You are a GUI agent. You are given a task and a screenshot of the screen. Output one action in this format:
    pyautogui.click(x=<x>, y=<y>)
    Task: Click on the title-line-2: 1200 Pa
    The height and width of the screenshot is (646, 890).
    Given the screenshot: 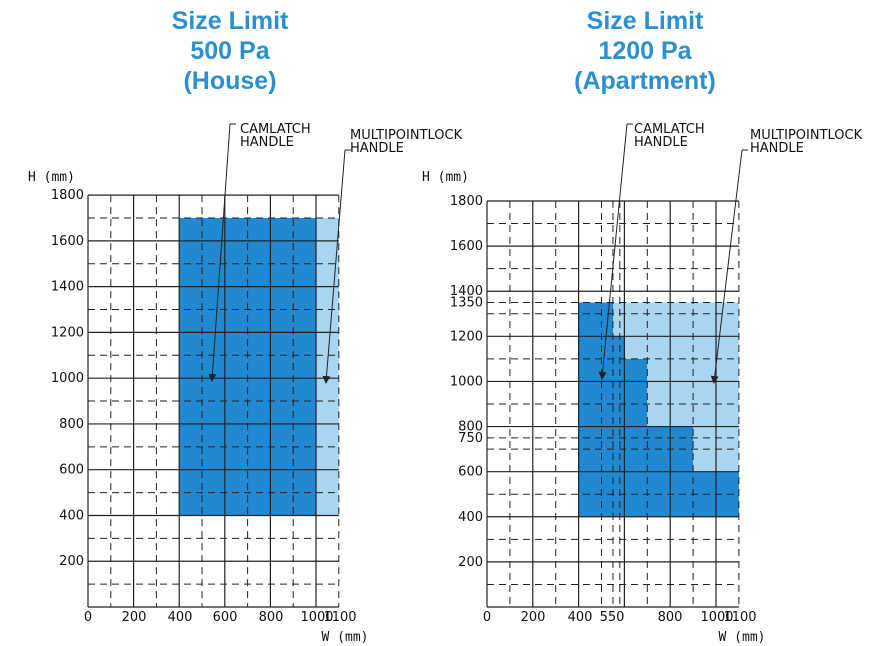 What is the action you would take?
    pyautogui.click(x=645, y=51)
    